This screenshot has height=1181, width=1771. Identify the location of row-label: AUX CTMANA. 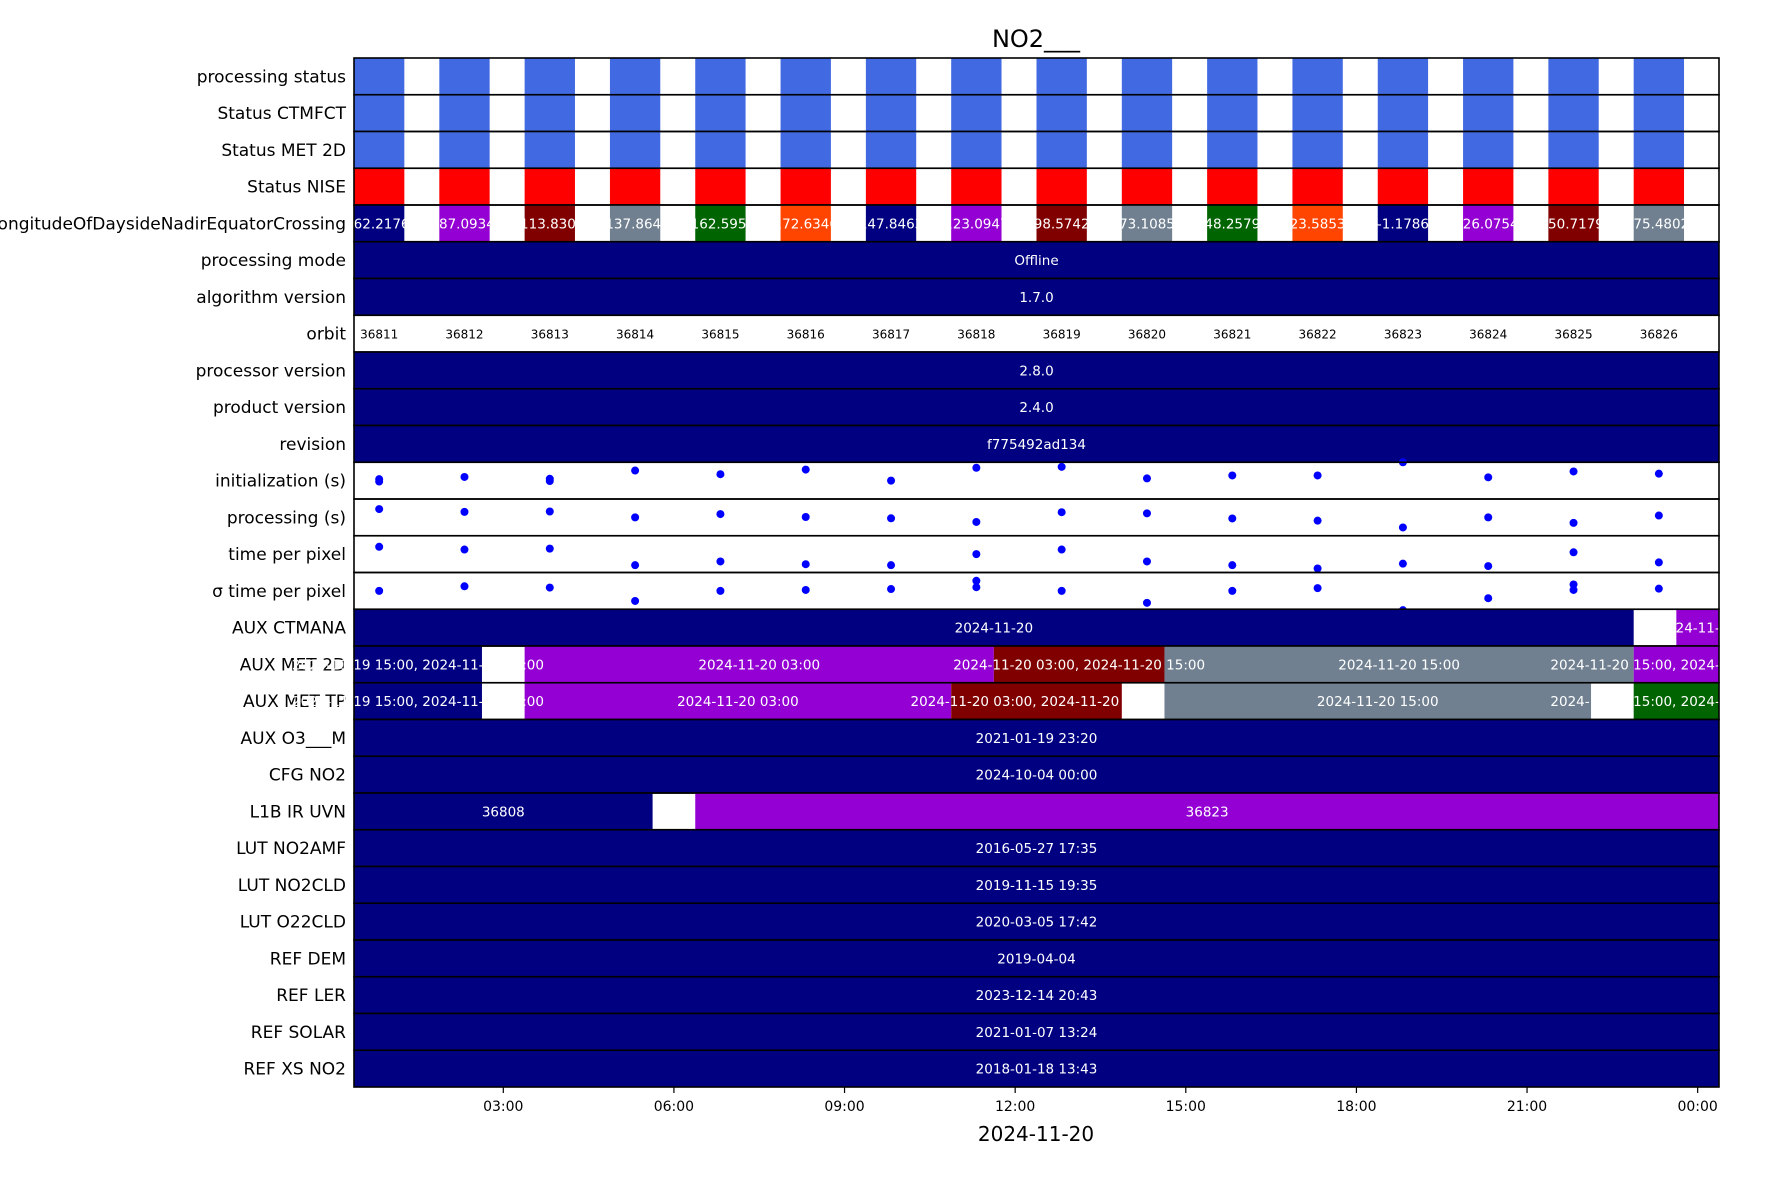
(289, 629).